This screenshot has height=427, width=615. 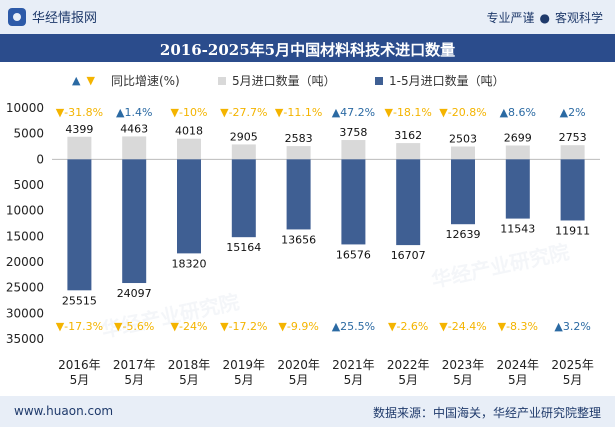 I want to click on value-label-may: 2753, so click(x=573, y=137).